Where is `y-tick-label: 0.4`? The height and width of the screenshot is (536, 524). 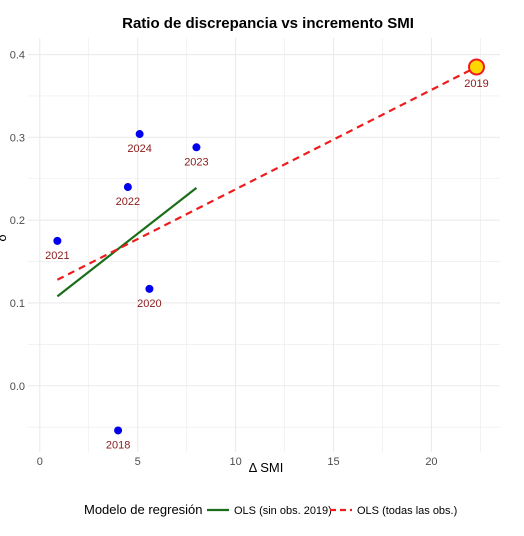
y-tick-label: 0.4 is located at coordinates (17, 56).